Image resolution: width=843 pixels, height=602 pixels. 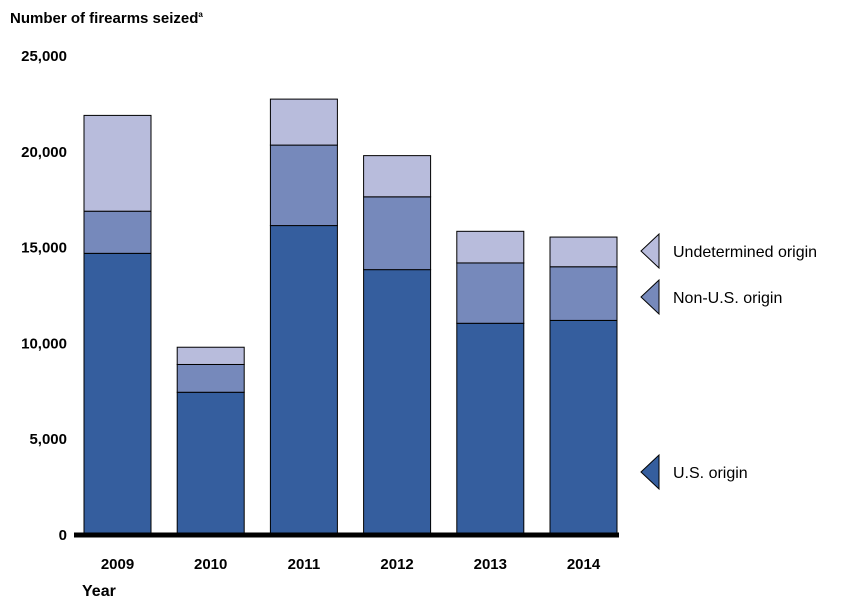 I want to click on legend-marker-u-s-origin, so click(x=650, y=472).